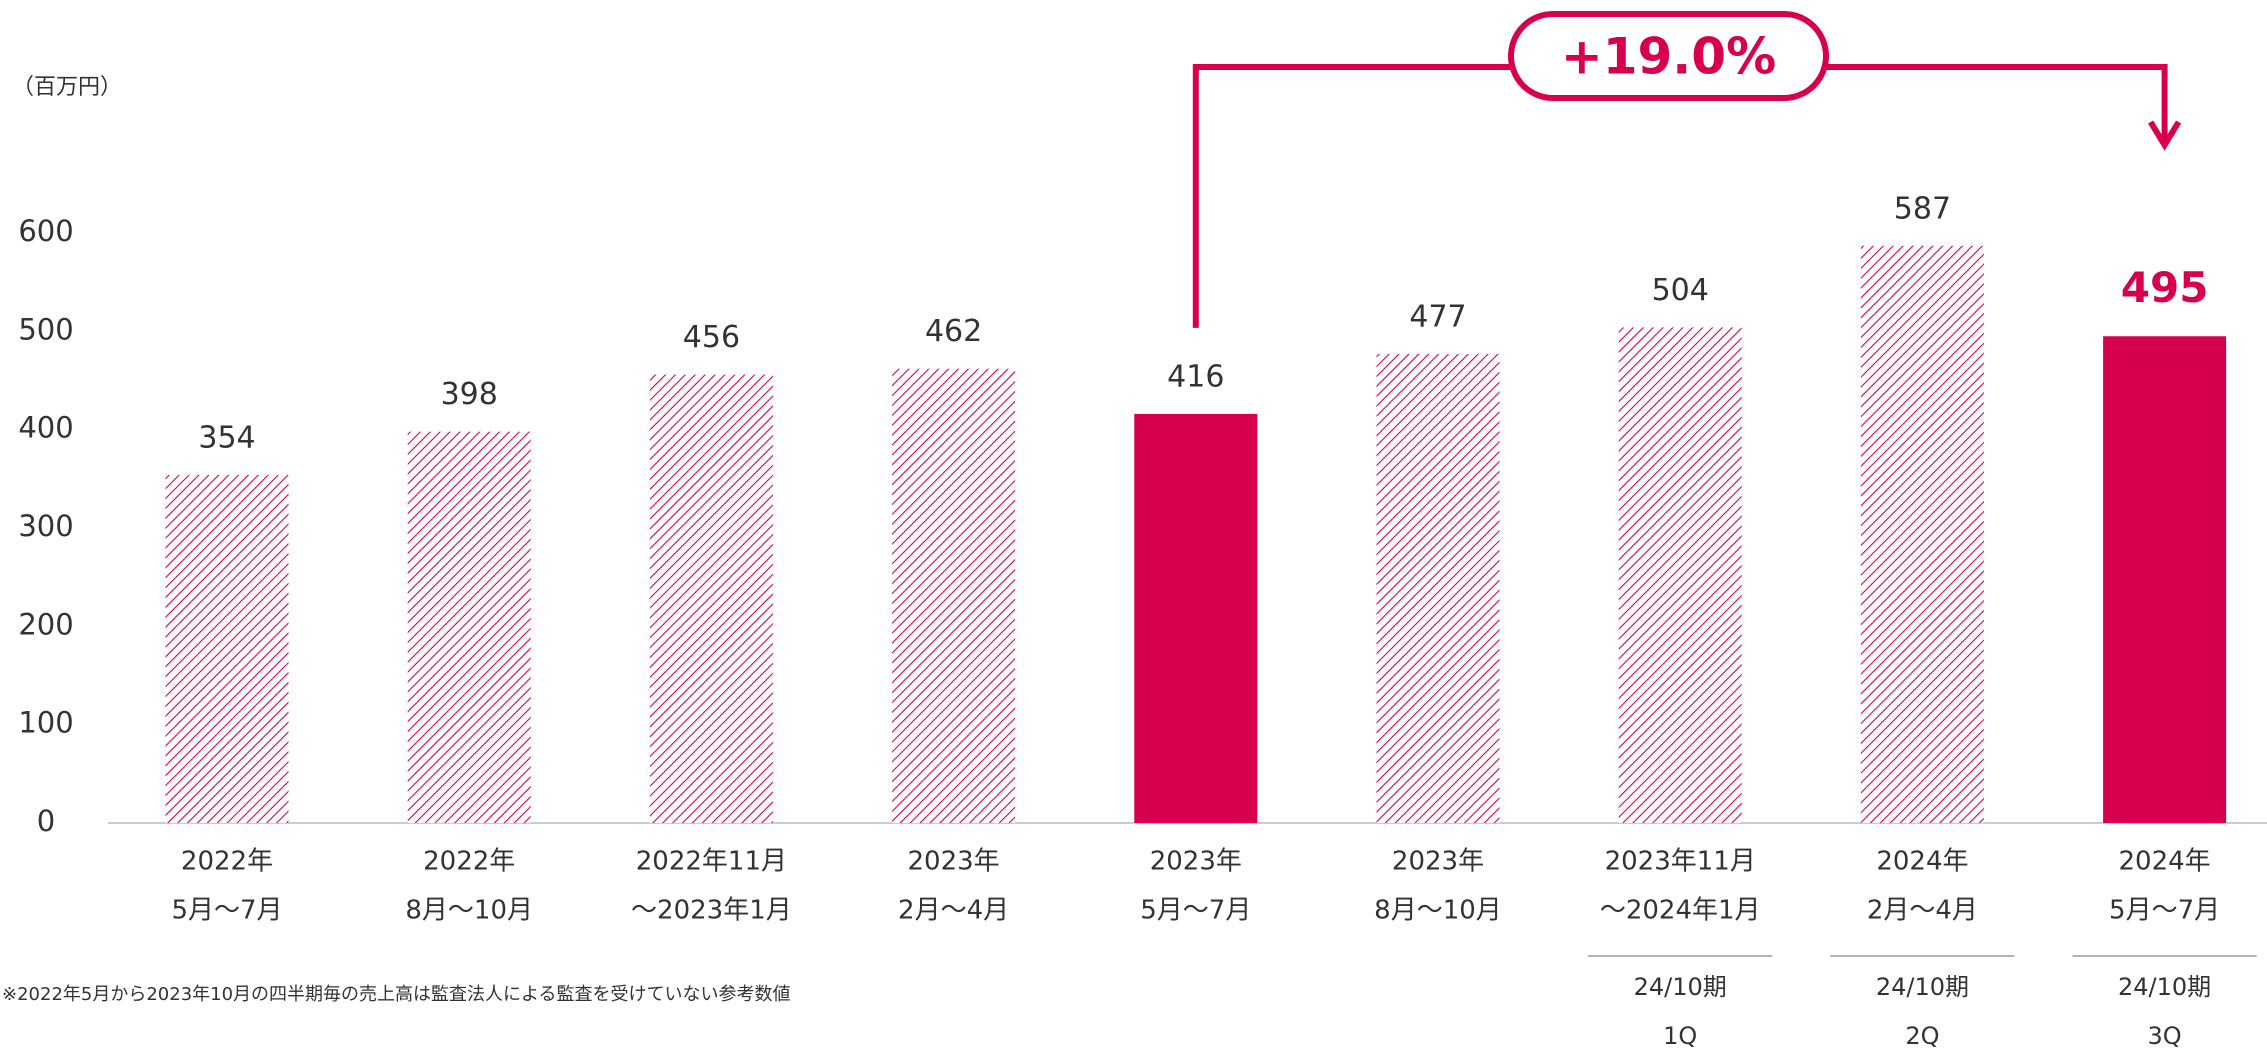 Image resolution: width=2267 pixels, height=1049 pixels. I want to click on y-tick-label: 400, so click(45, 428).